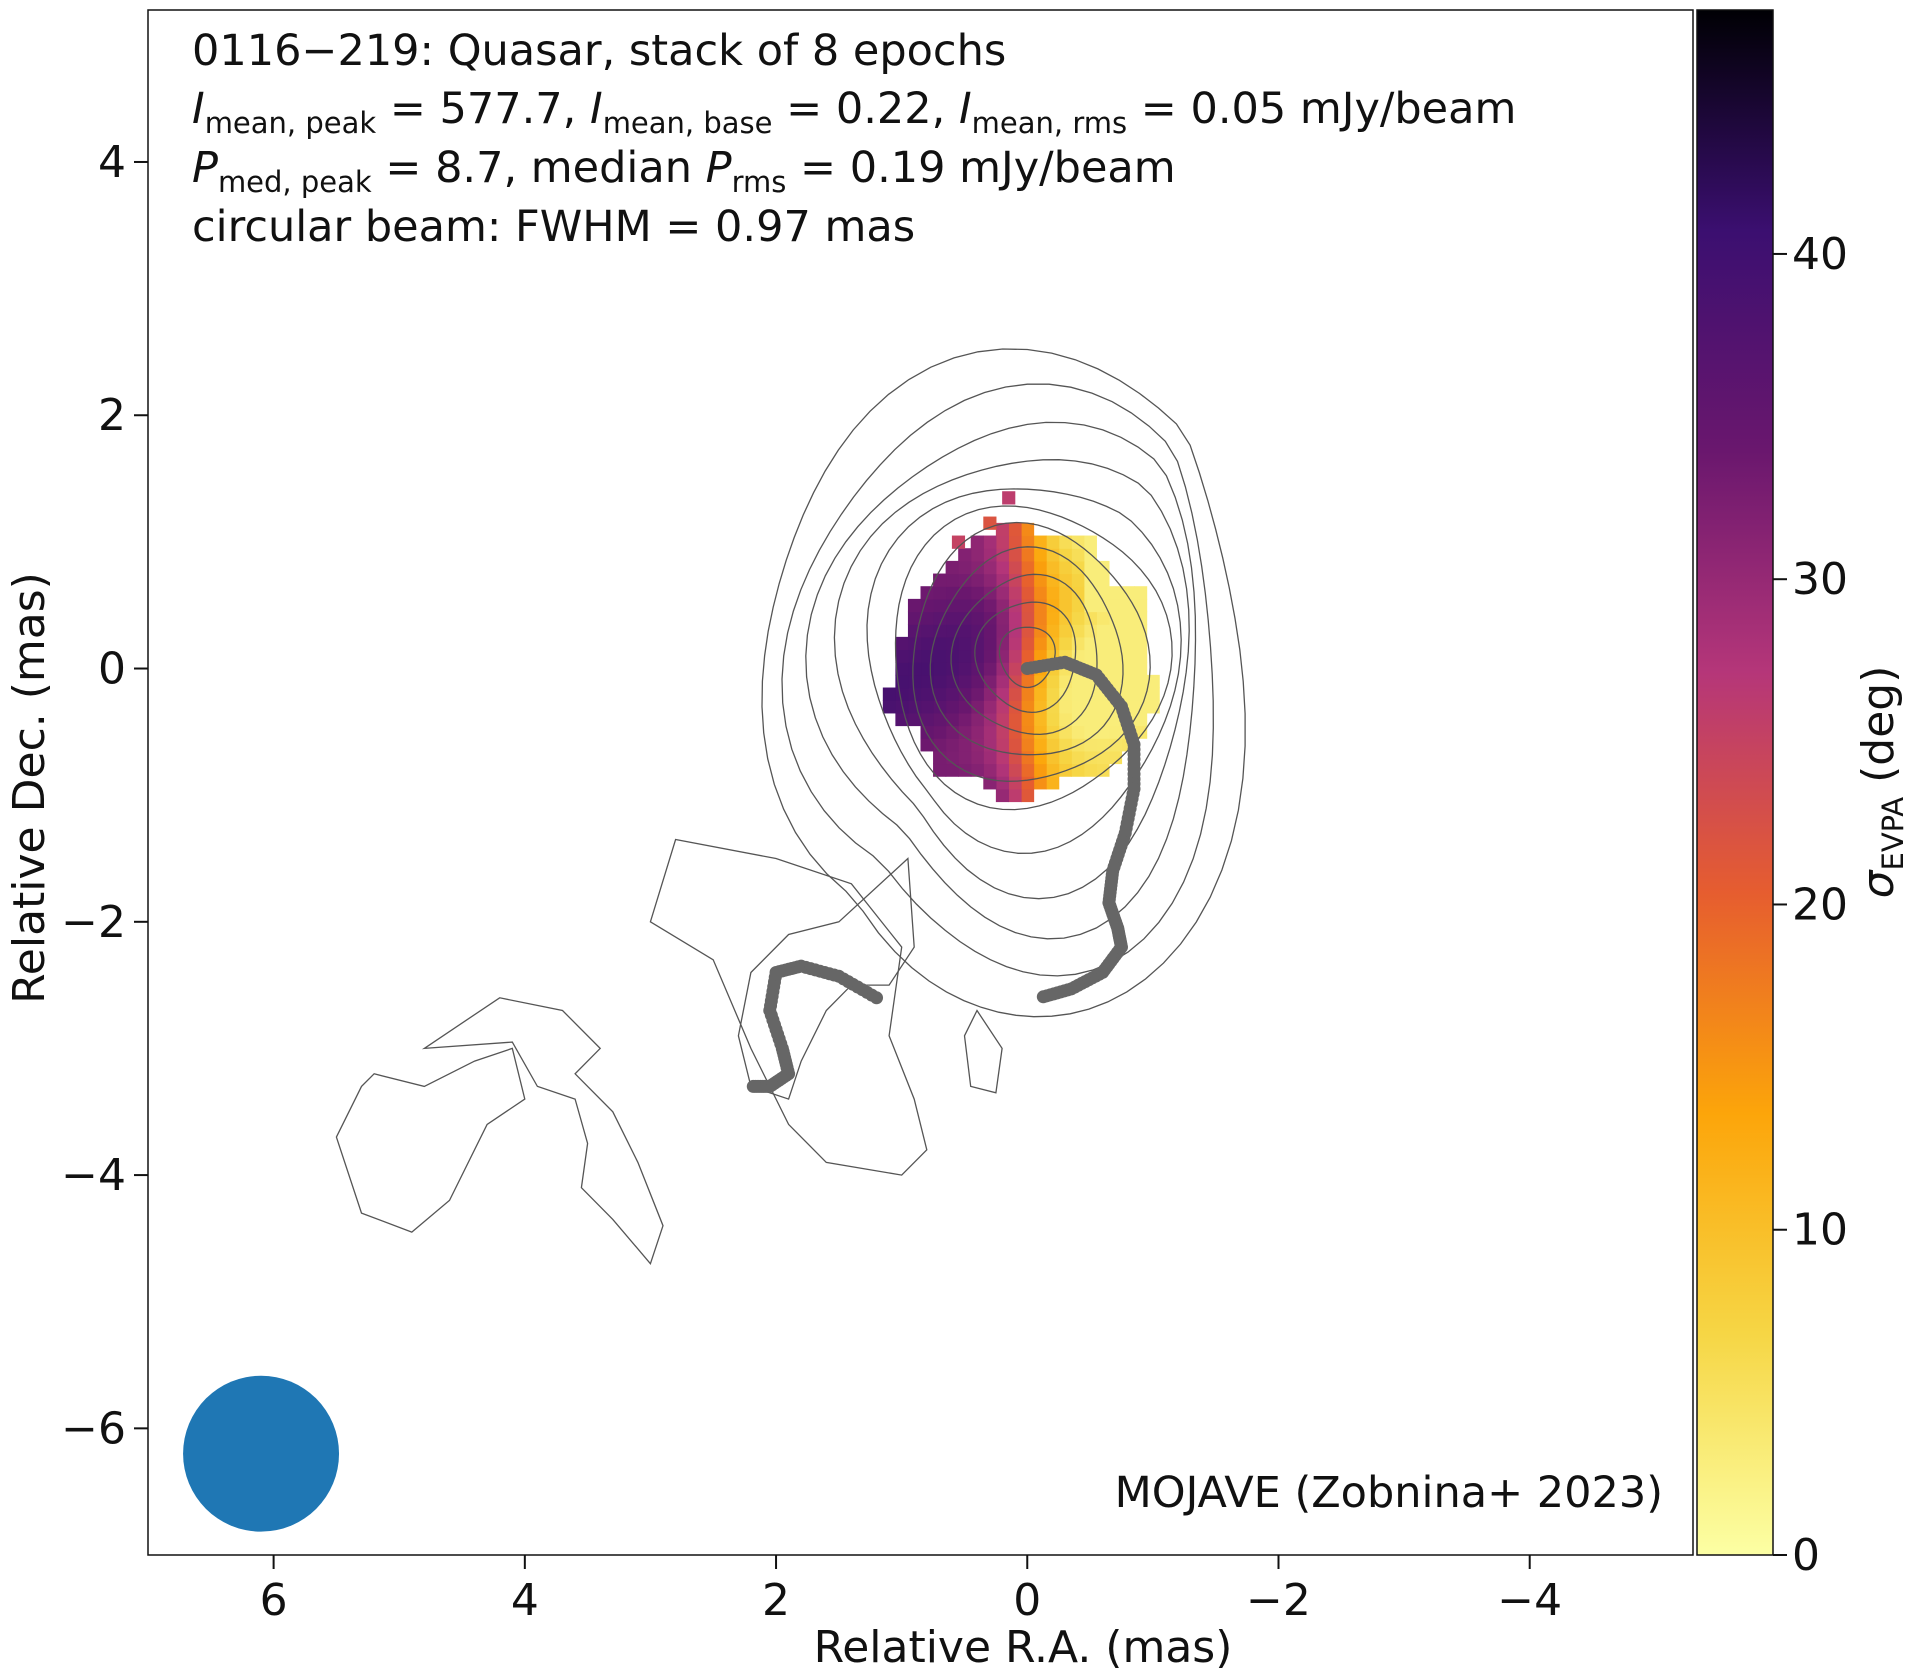  Describe the element at coordinates (1878, 731) in the screenshot. I see `colorbar-label-unit: (deg)` at that location.